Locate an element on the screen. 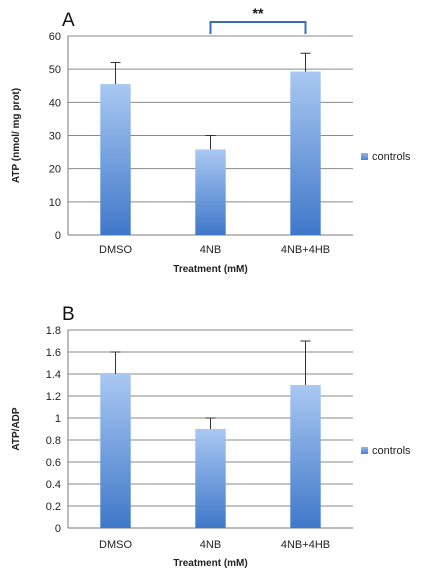 This screenshot has width=430, height=576. y-tick-label: 1.2 is located at coordinates (53, 397).